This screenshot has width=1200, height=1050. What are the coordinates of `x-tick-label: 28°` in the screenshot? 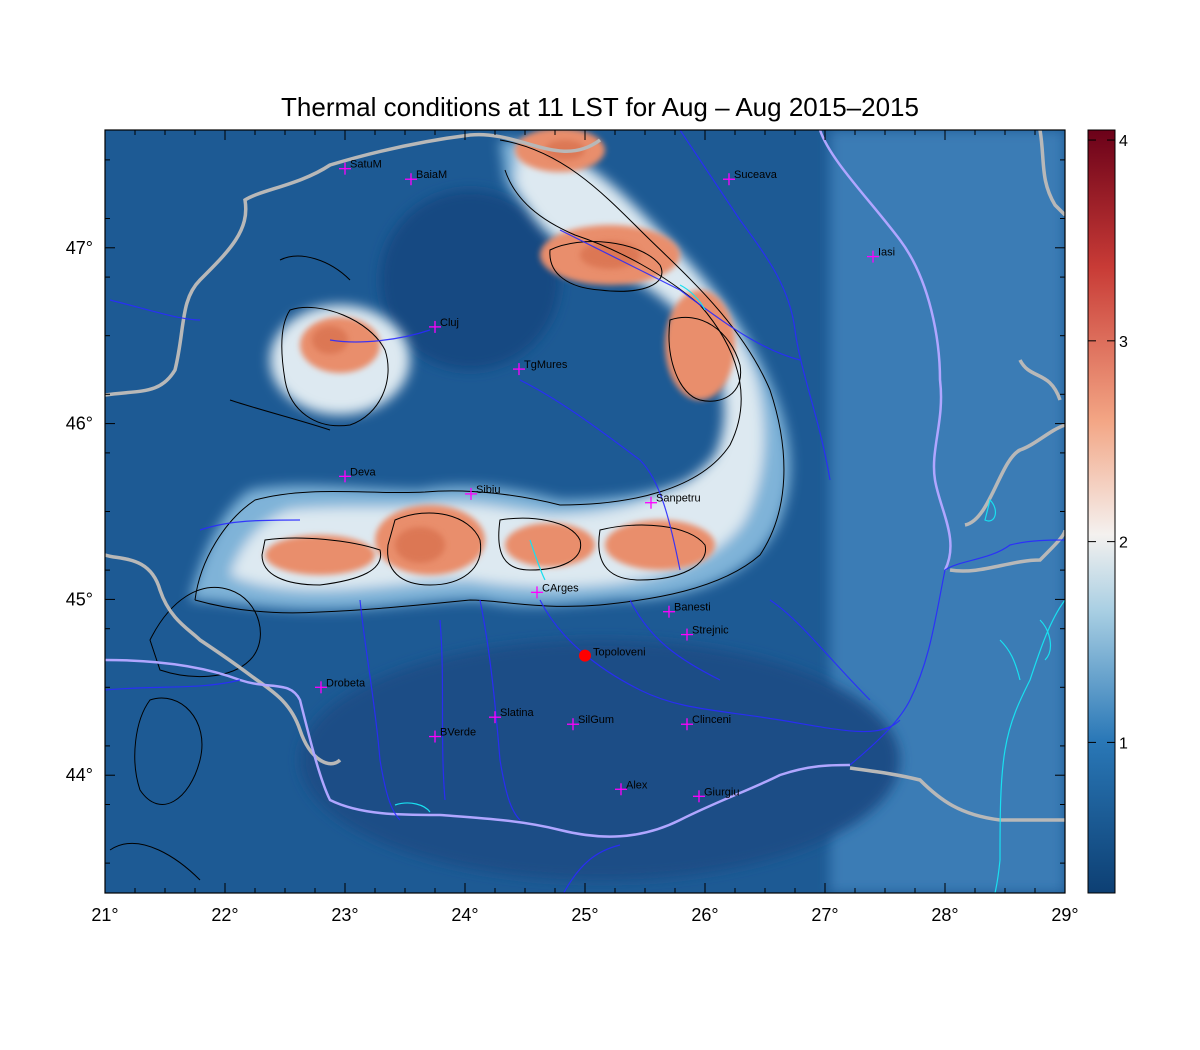 It's located at (944, 915).